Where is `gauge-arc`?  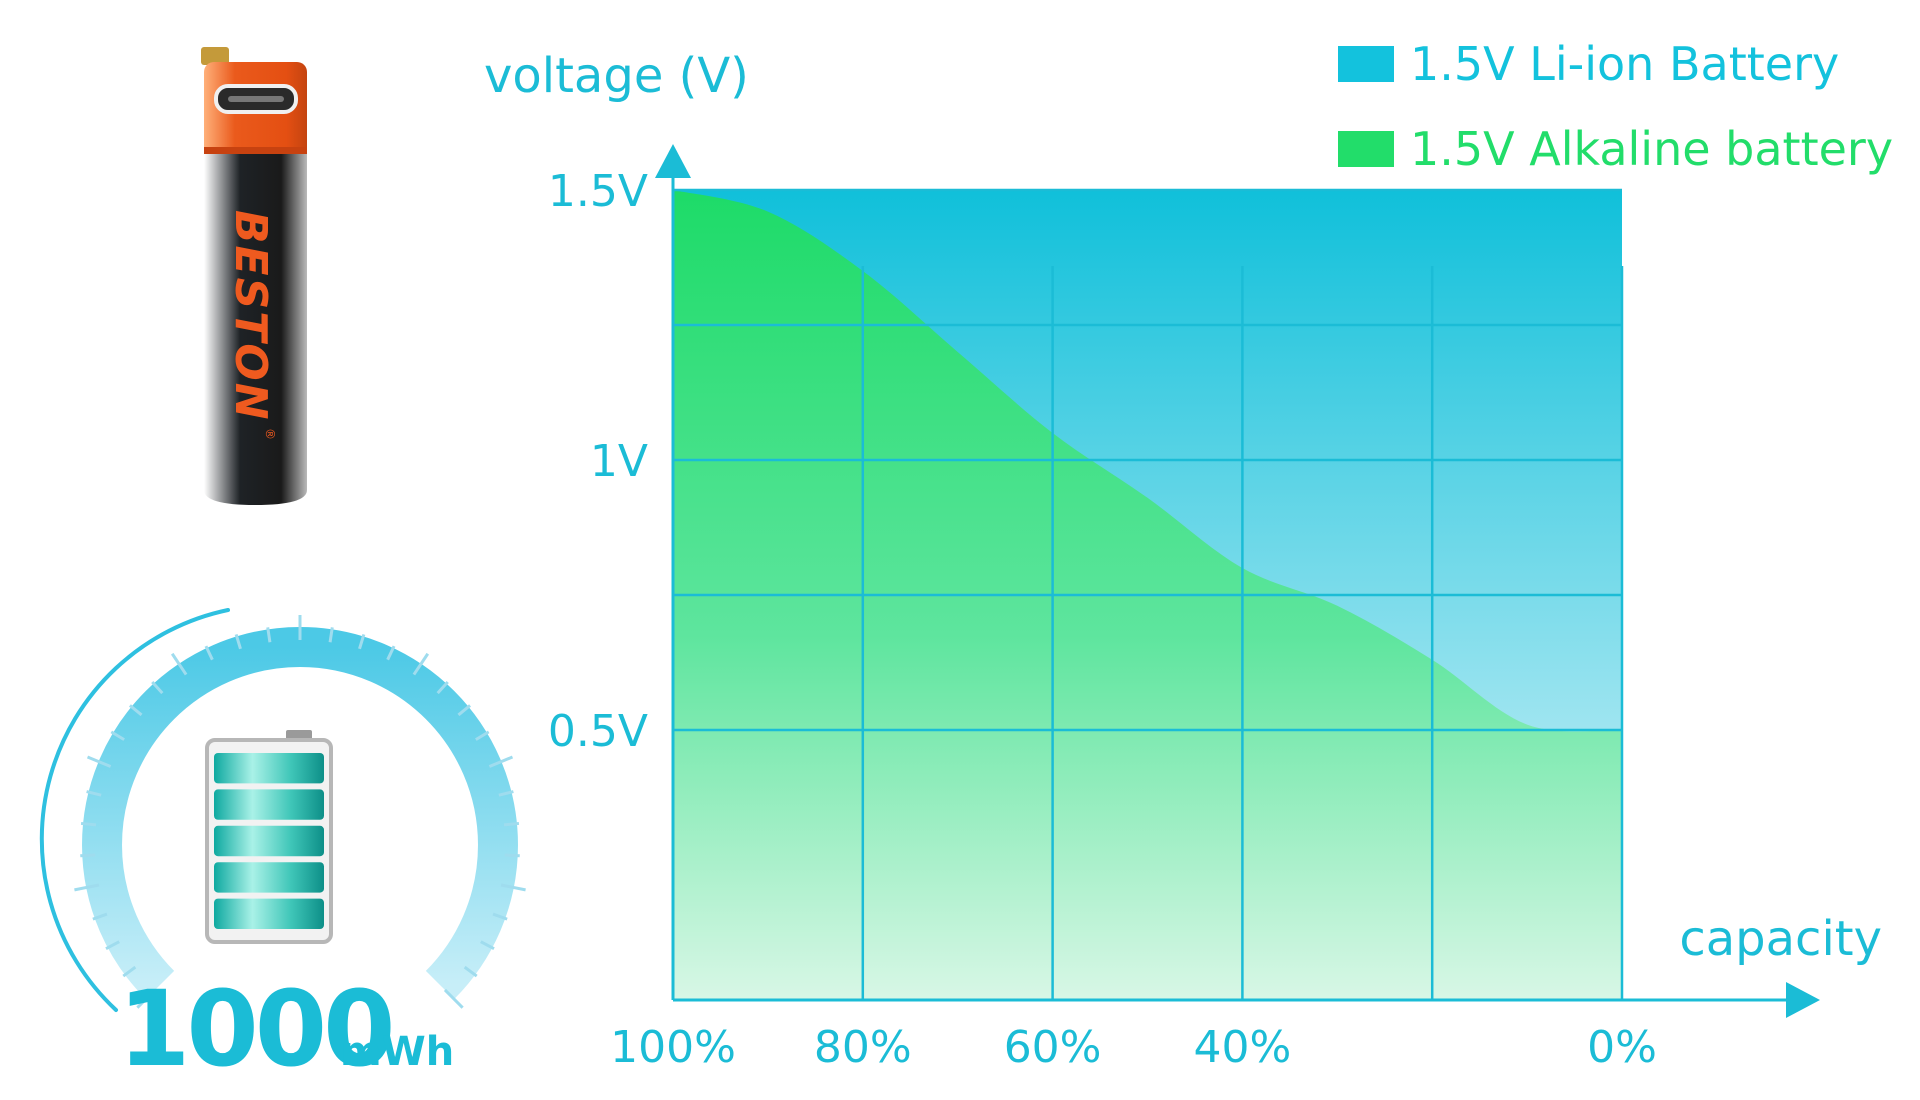 gauge-arc is located at coordinates (300, 813).